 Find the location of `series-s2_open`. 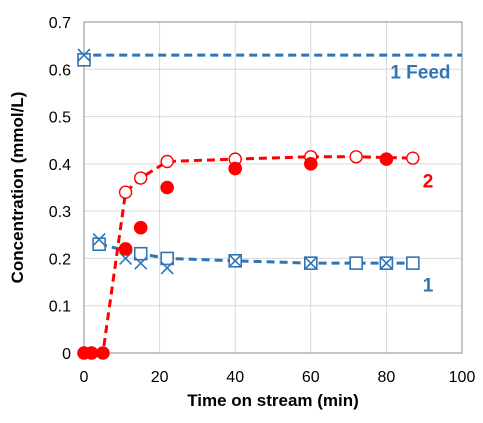

series-s2_open is located at coordinates (269, 174).